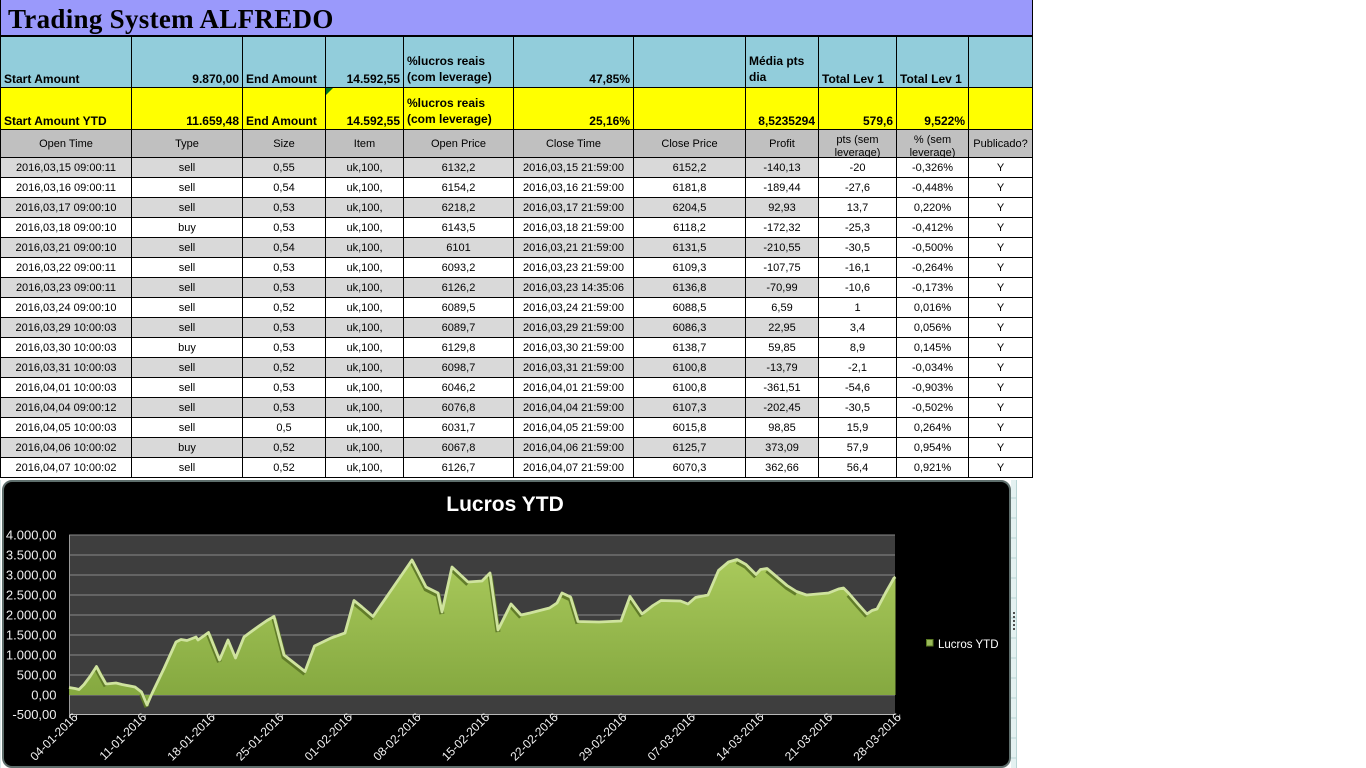  What do you see at coordinates (31, 575) in the screenshot?
I see `svg-text: 3.000,00` at bounding box center [31, 575].